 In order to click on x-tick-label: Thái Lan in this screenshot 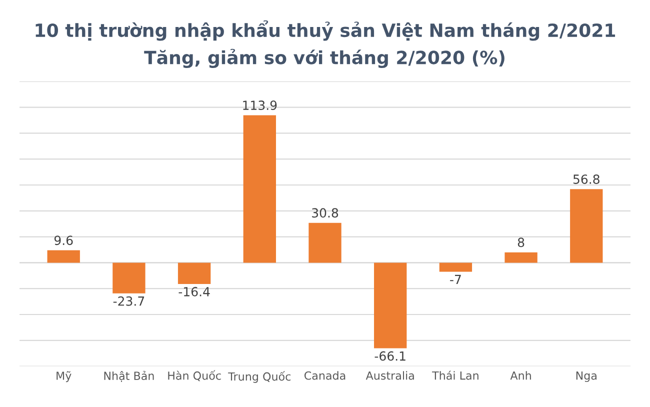, I will do `click(455, 375)`.